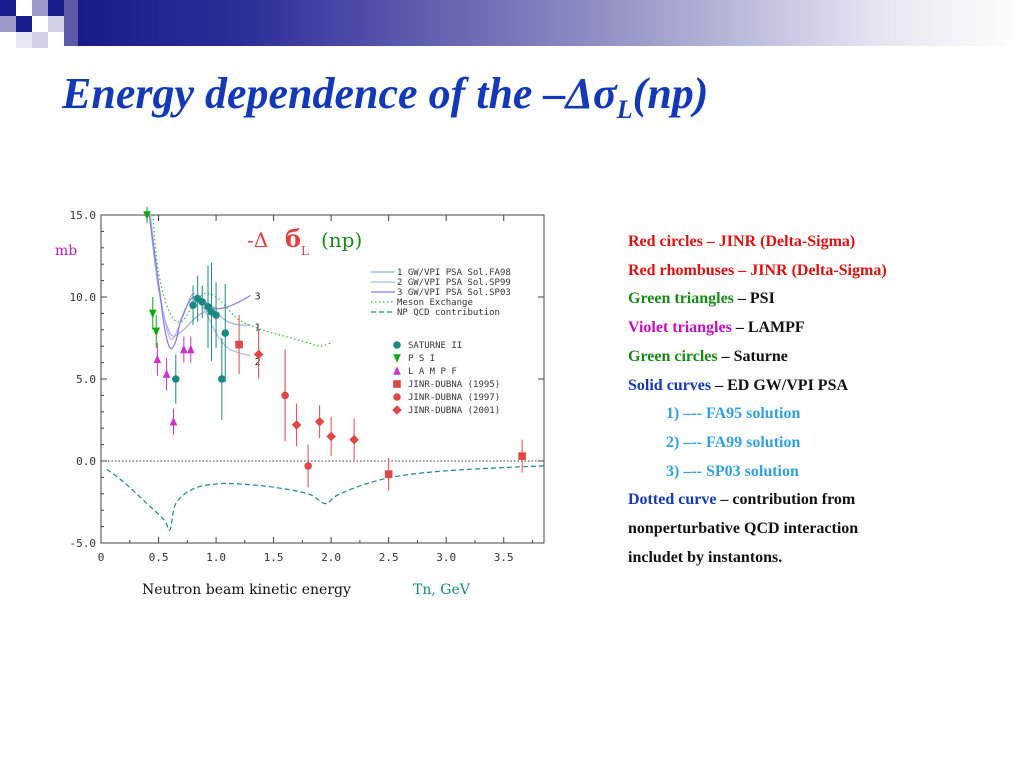 The width and height of the screenshot is (1024, 768). I want to click on plot-title-np: (np), so click(341, 240).